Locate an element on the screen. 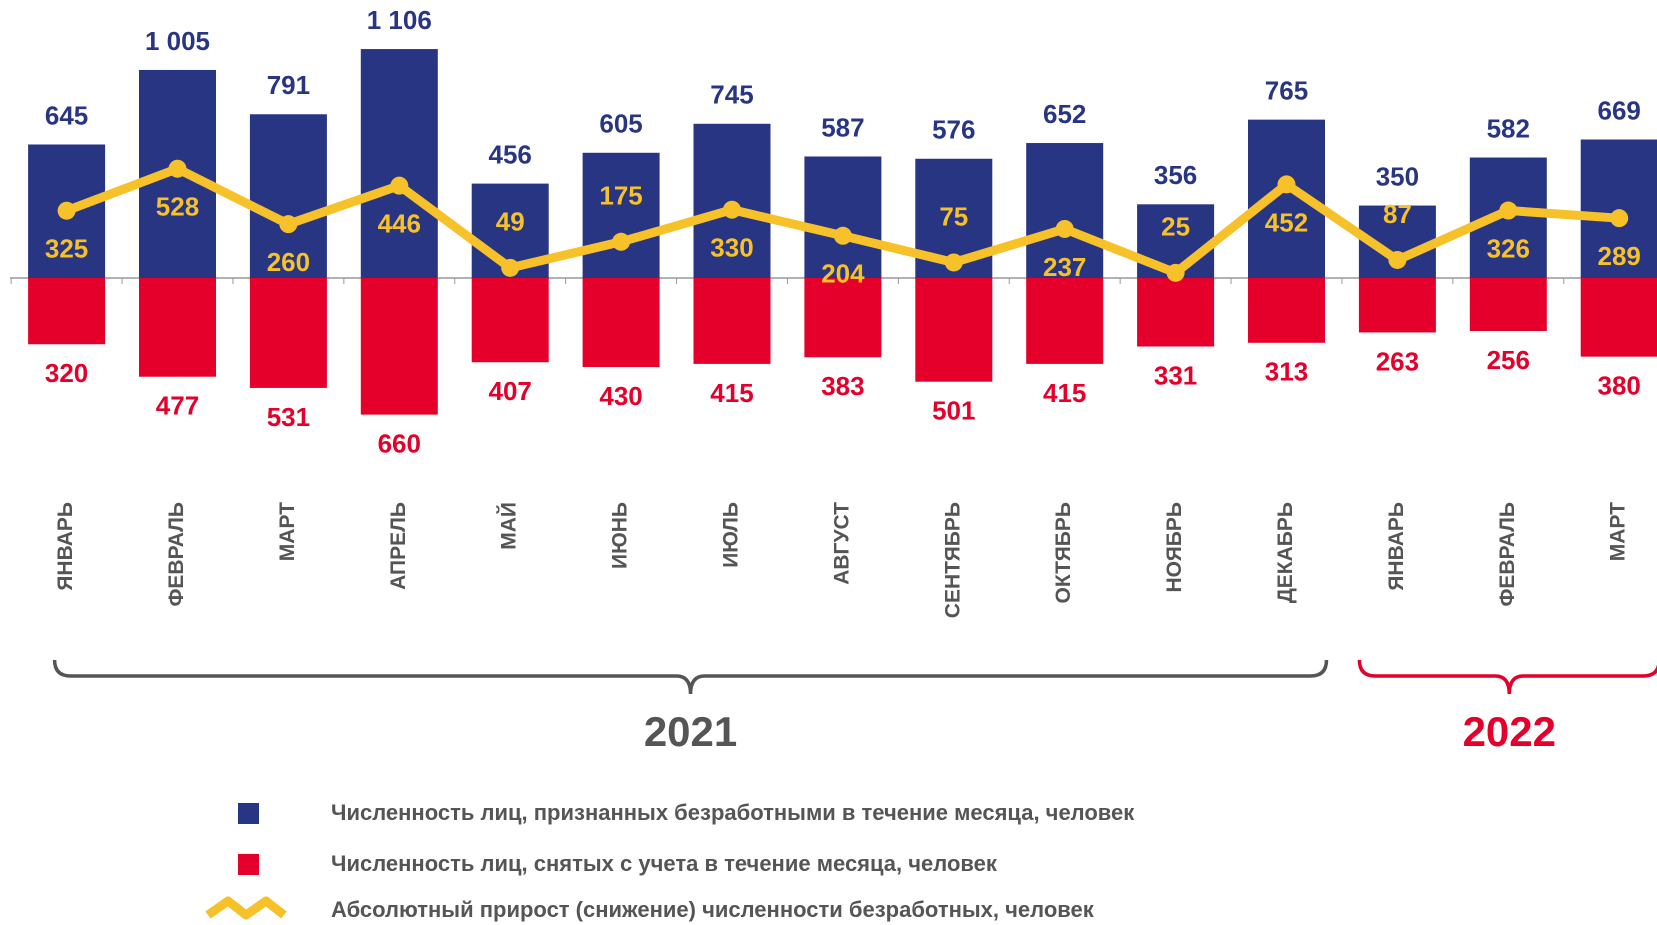 This screenshot has height=925, width=1657. value-label: 576 is located at coordinates (953, 130).